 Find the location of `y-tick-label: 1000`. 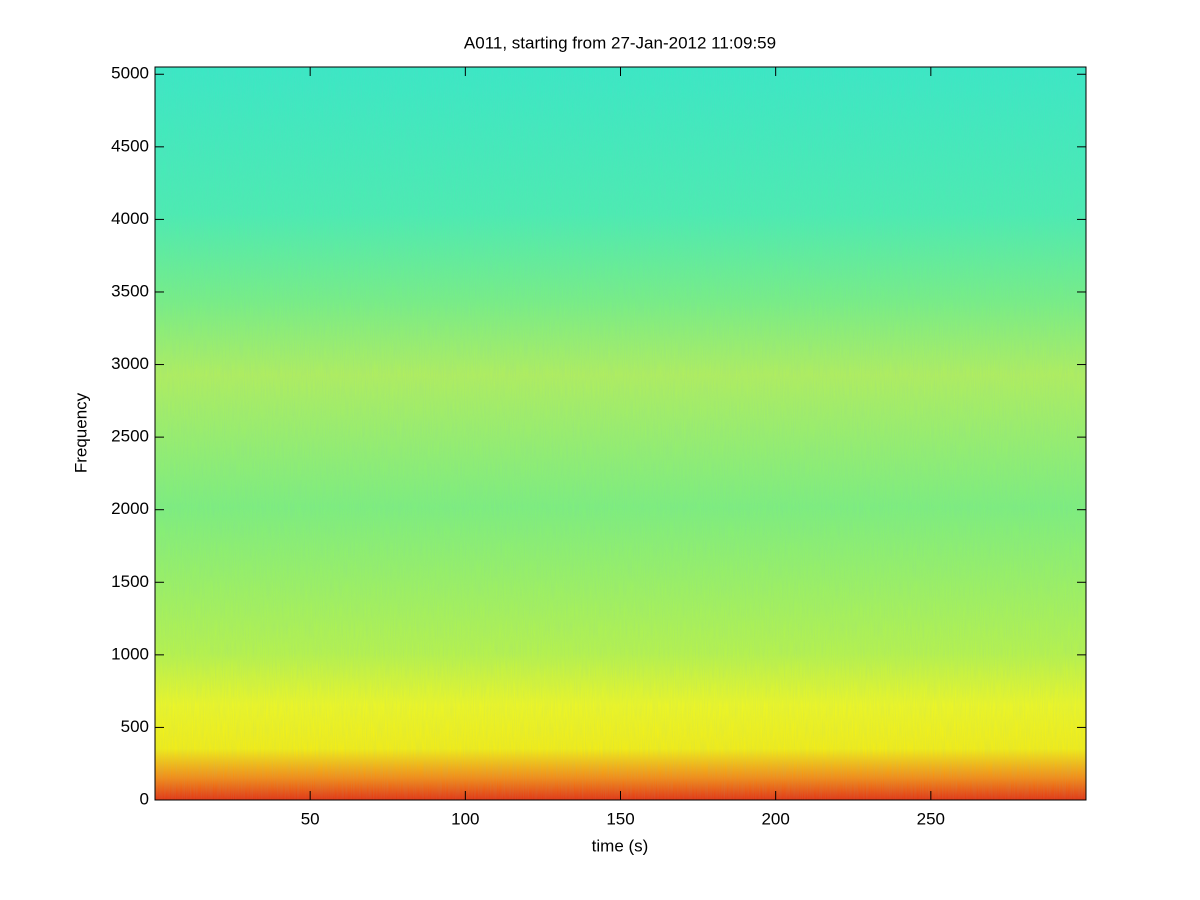

y-tick-label: 1000 is located at coordinates (130, 653).